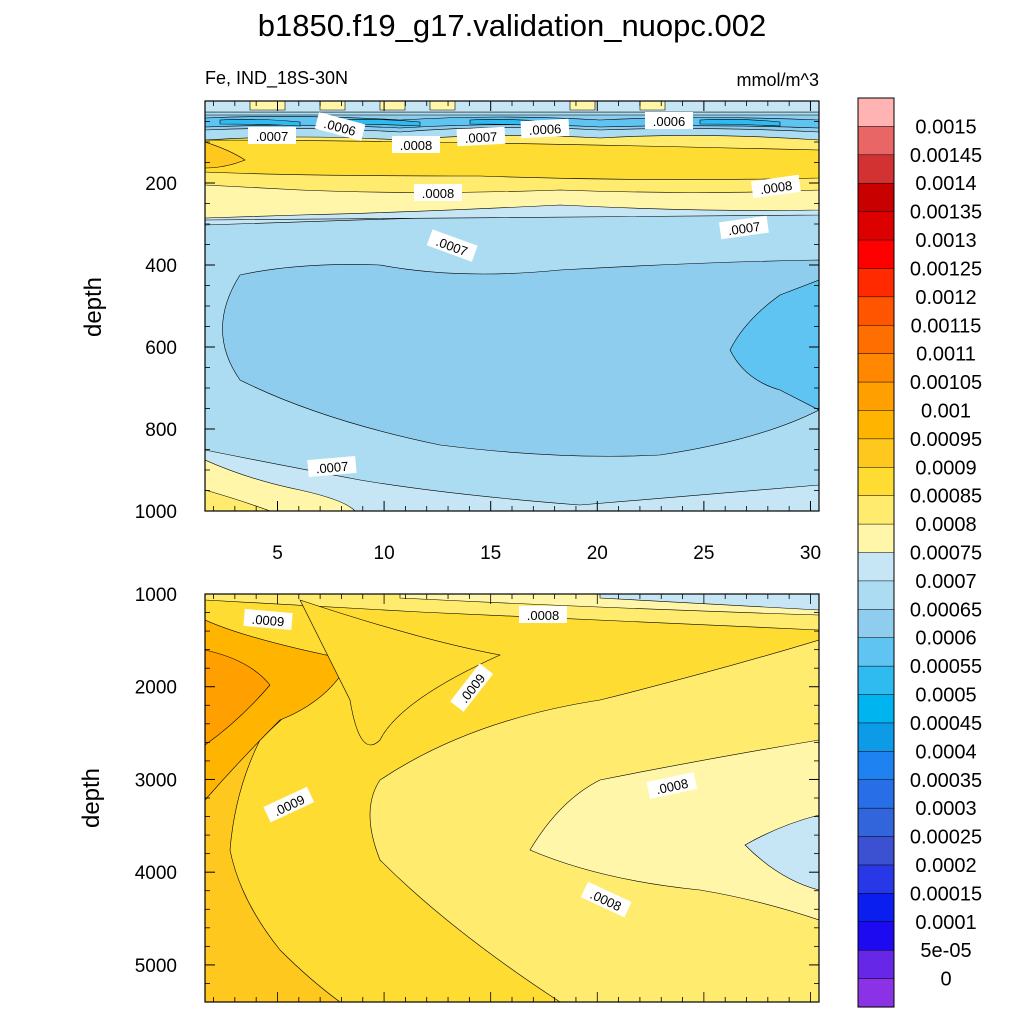 The width and height of the screenshot is (1024, 1024). I want to click on colorbar-label: 0.00115, so click(946, 326).